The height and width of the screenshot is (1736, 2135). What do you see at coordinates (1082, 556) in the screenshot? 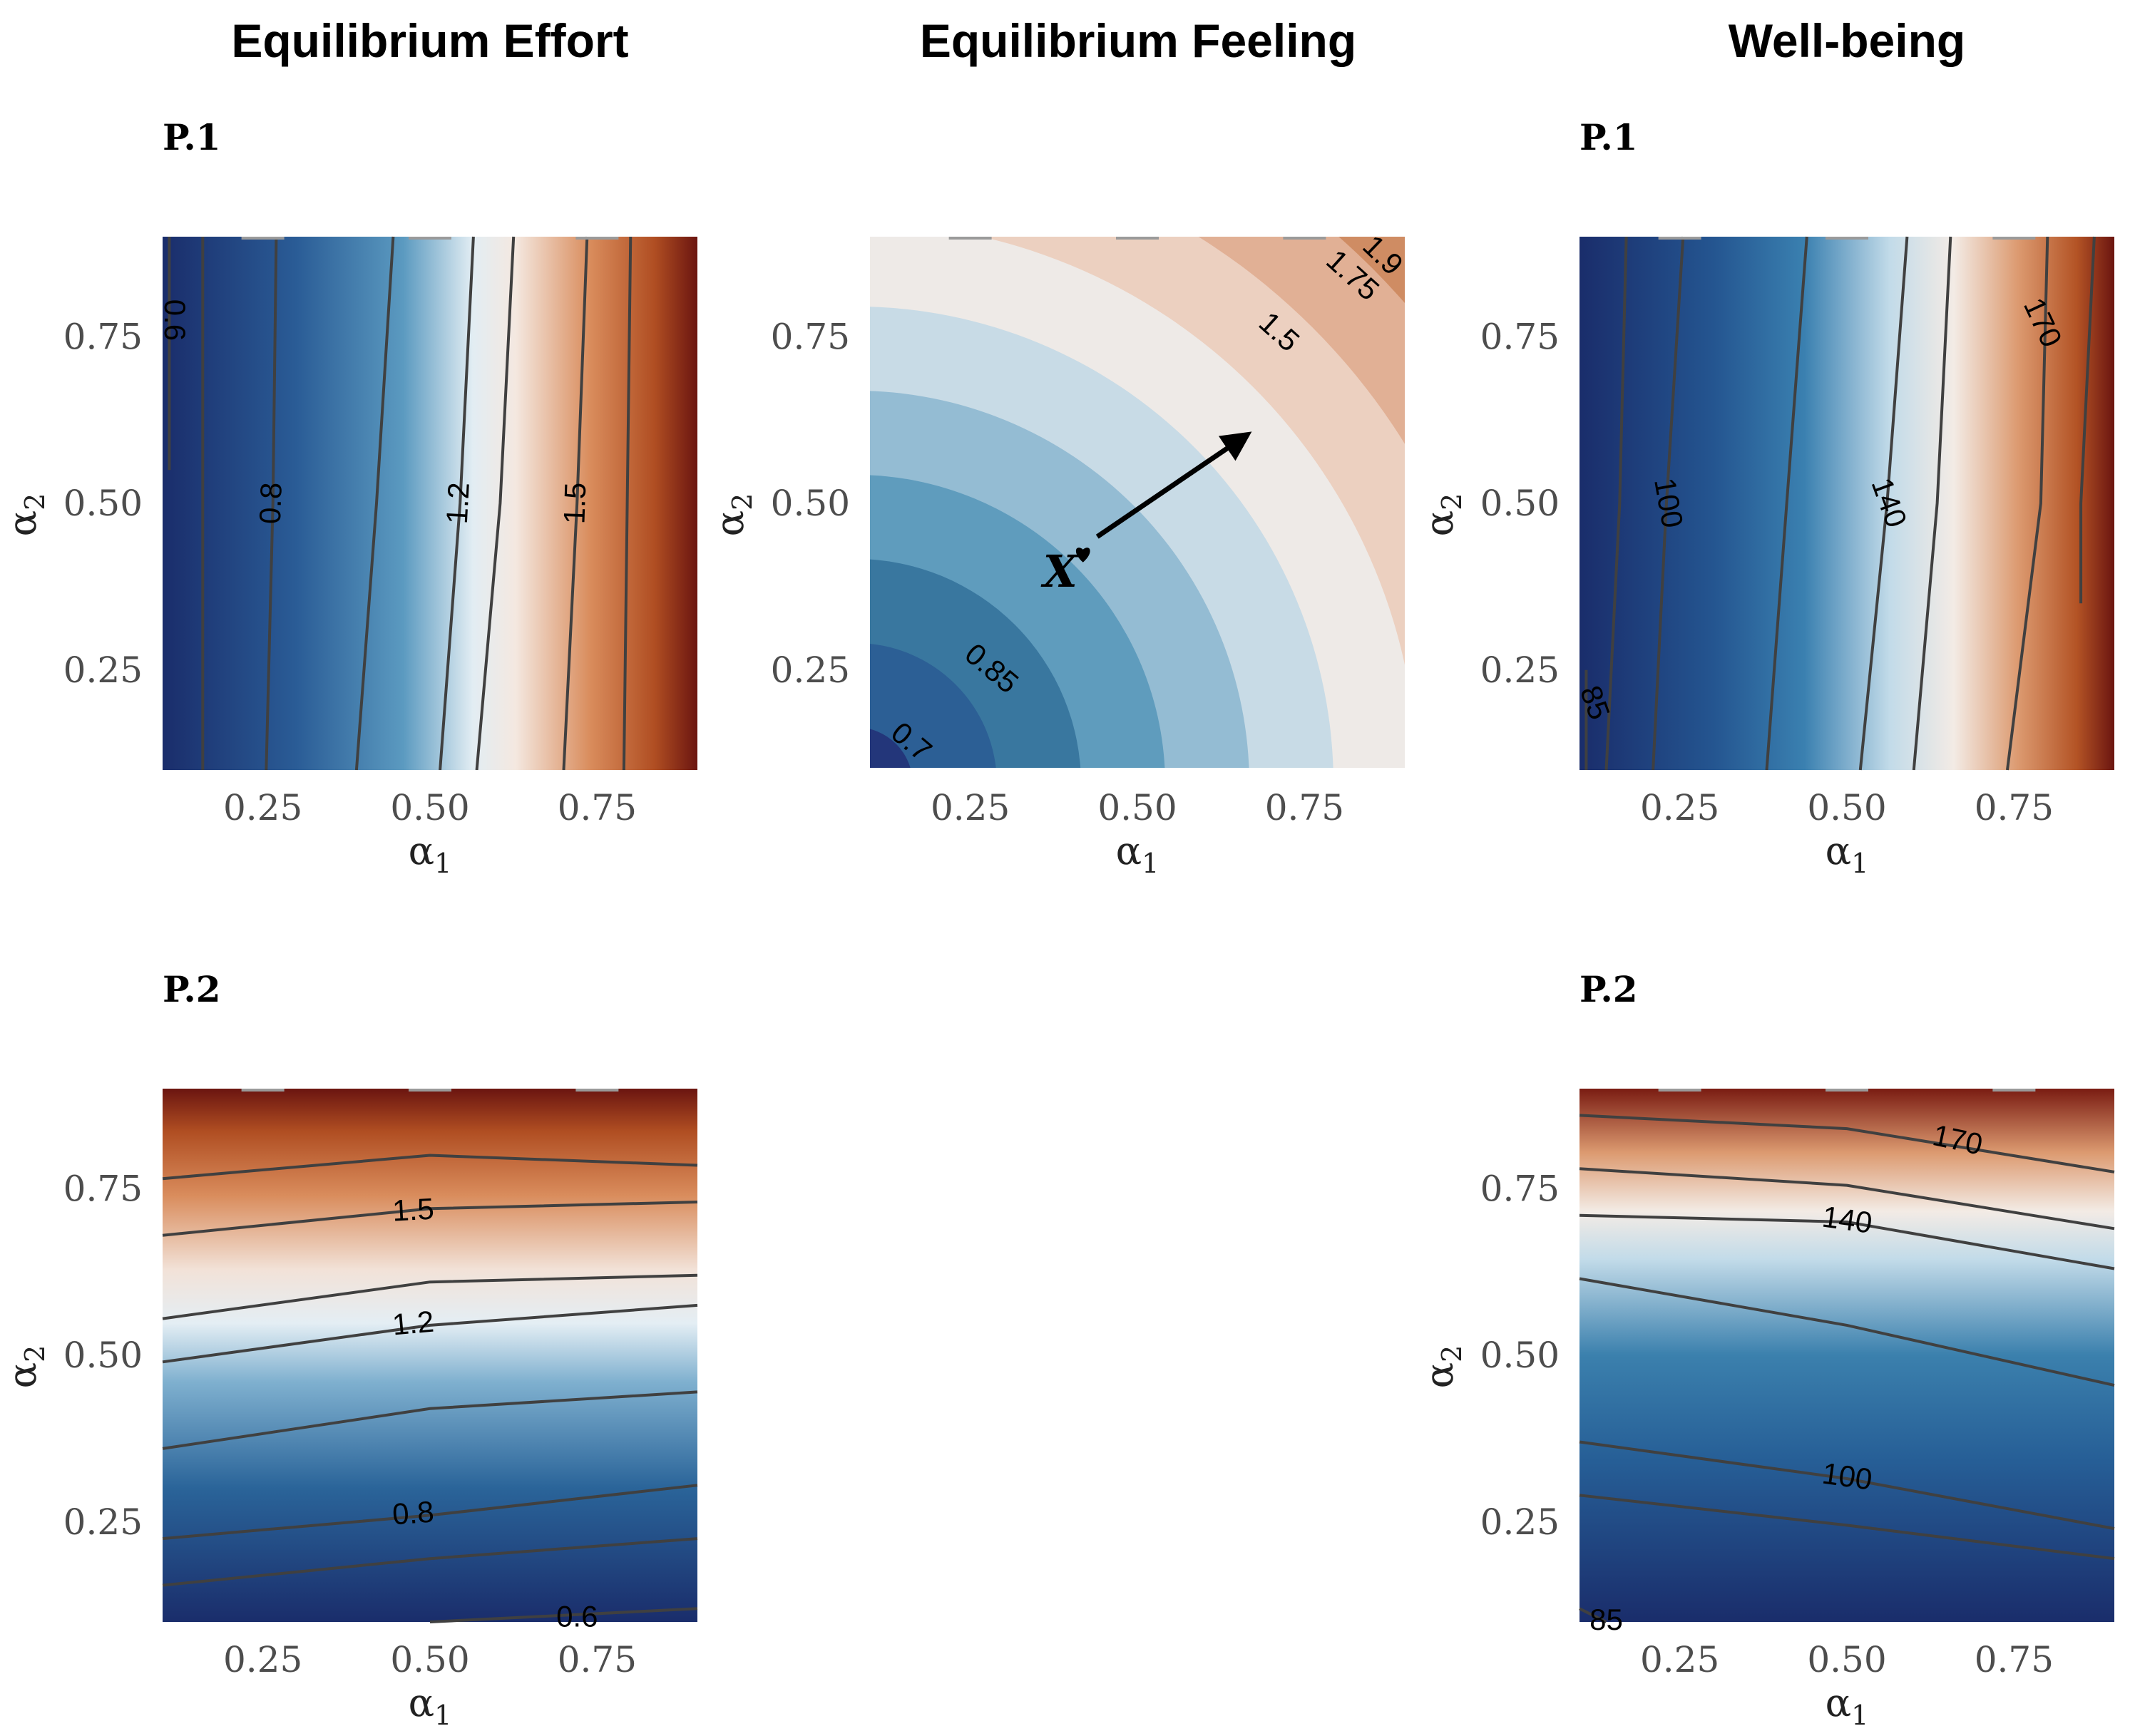
I see `heart-marker` at bounding box center [1082, 556].